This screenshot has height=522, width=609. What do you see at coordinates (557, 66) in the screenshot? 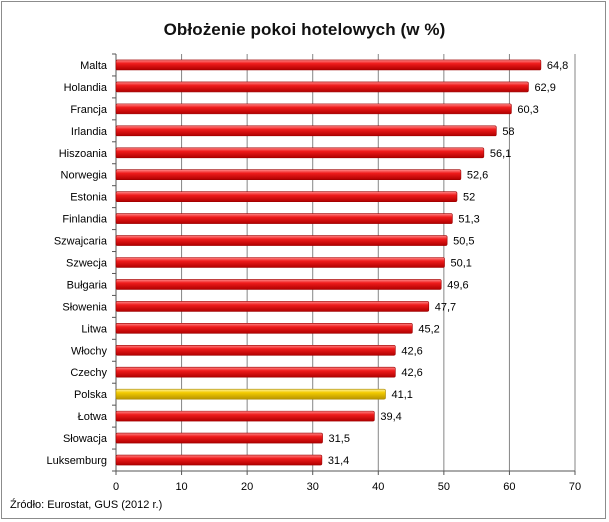
I see `value-label: 64,8` at bounding box center [557, 66].